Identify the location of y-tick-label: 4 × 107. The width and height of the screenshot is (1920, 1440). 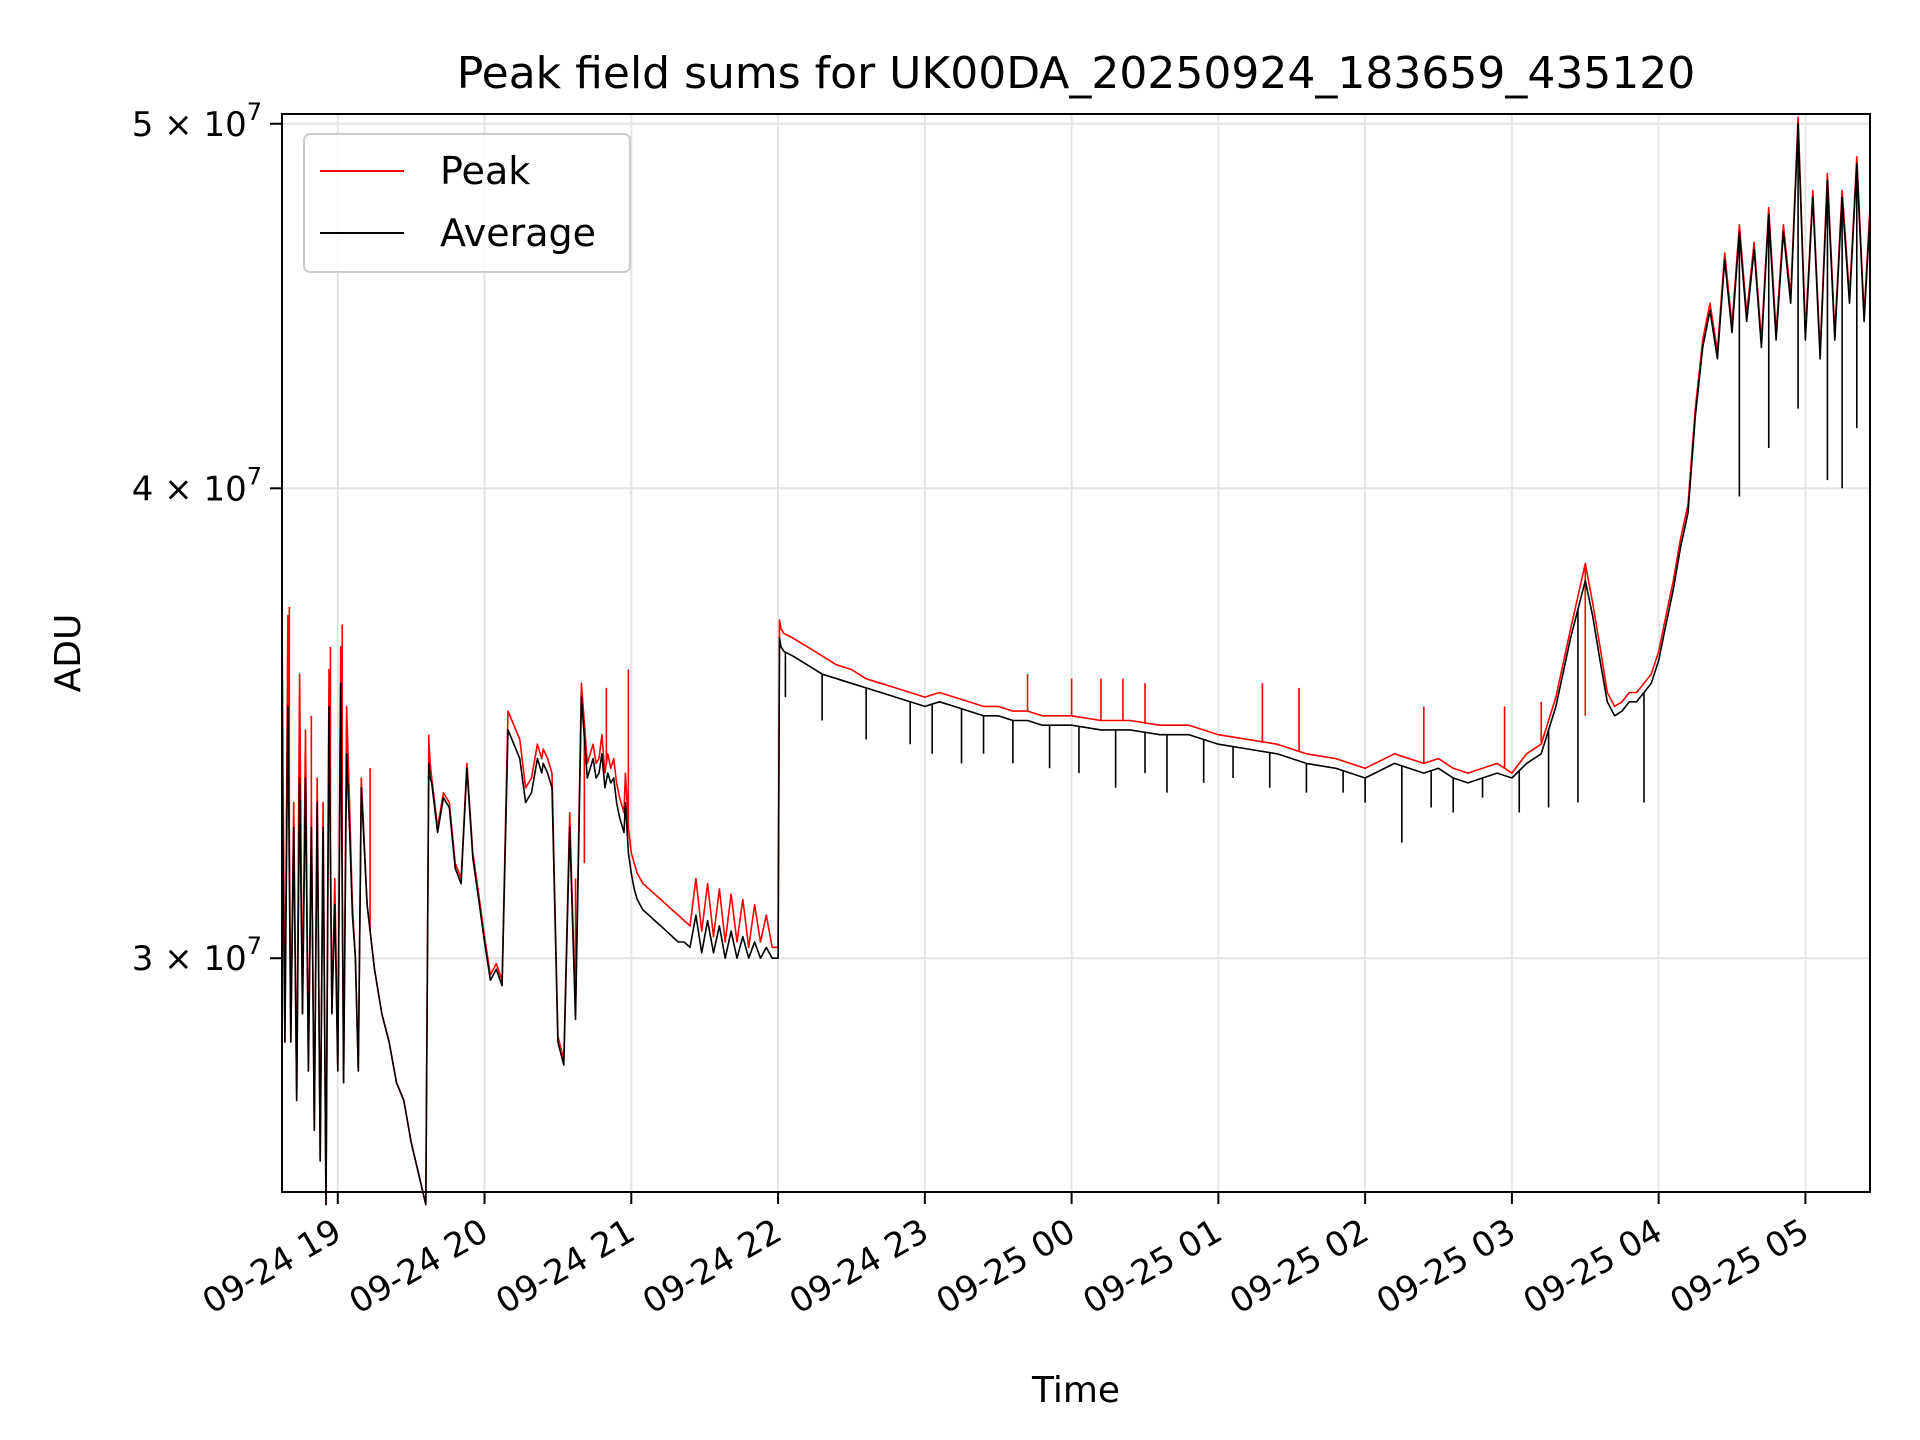
(197, 485).